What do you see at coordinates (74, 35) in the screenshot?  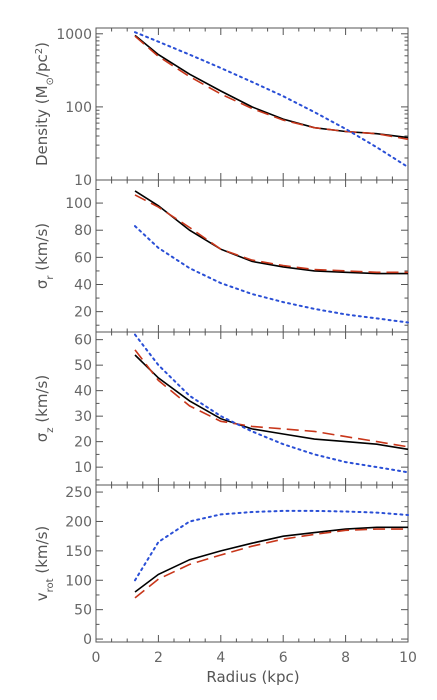 I see `y-tick-label: 1000` at bounding box center [74, 35].